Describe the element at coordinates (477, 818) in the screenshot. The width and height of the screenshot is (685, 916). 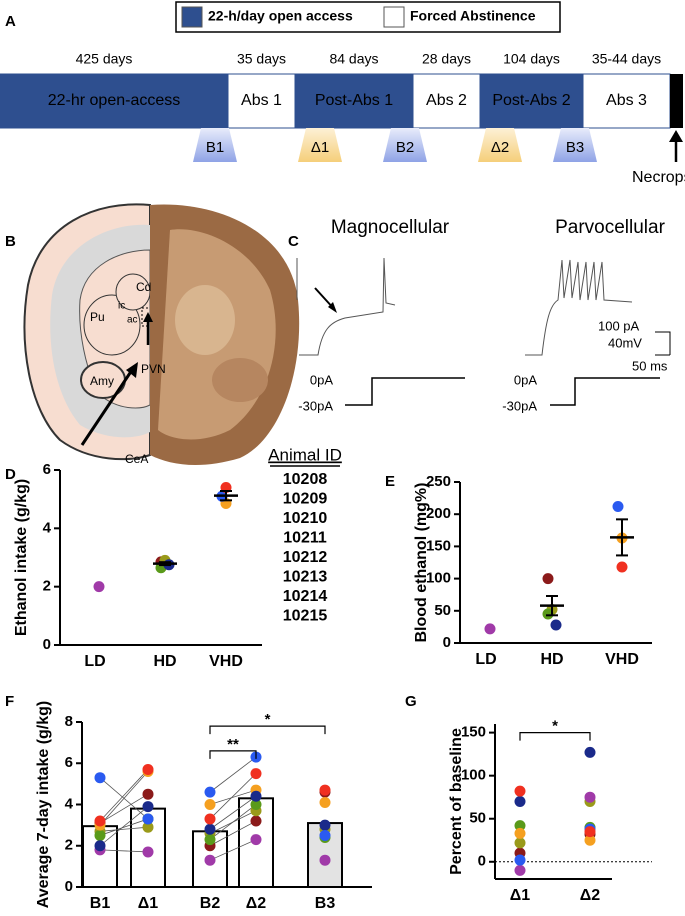
I see `y-tick-label: 50` at that location.